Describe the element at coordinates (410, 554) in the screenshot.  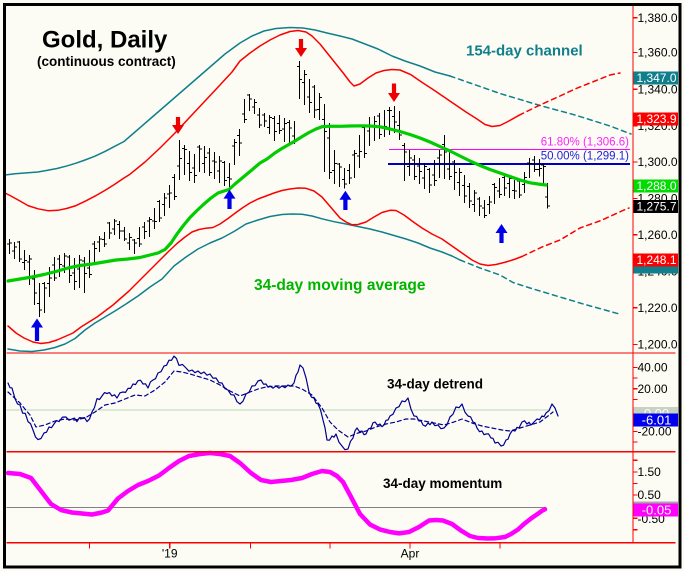
I see `svg-text: Apr` at that location.